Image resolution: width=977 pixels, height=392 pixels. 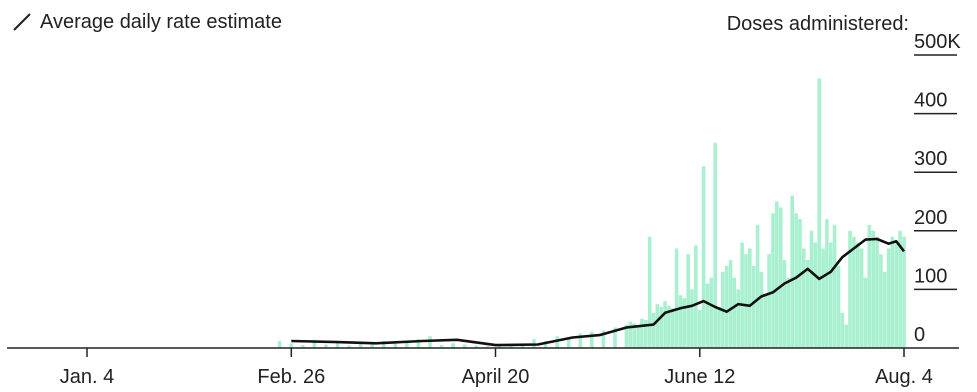 I want to click on legend: Average daily rate estimate, so click(x=147, y=22).